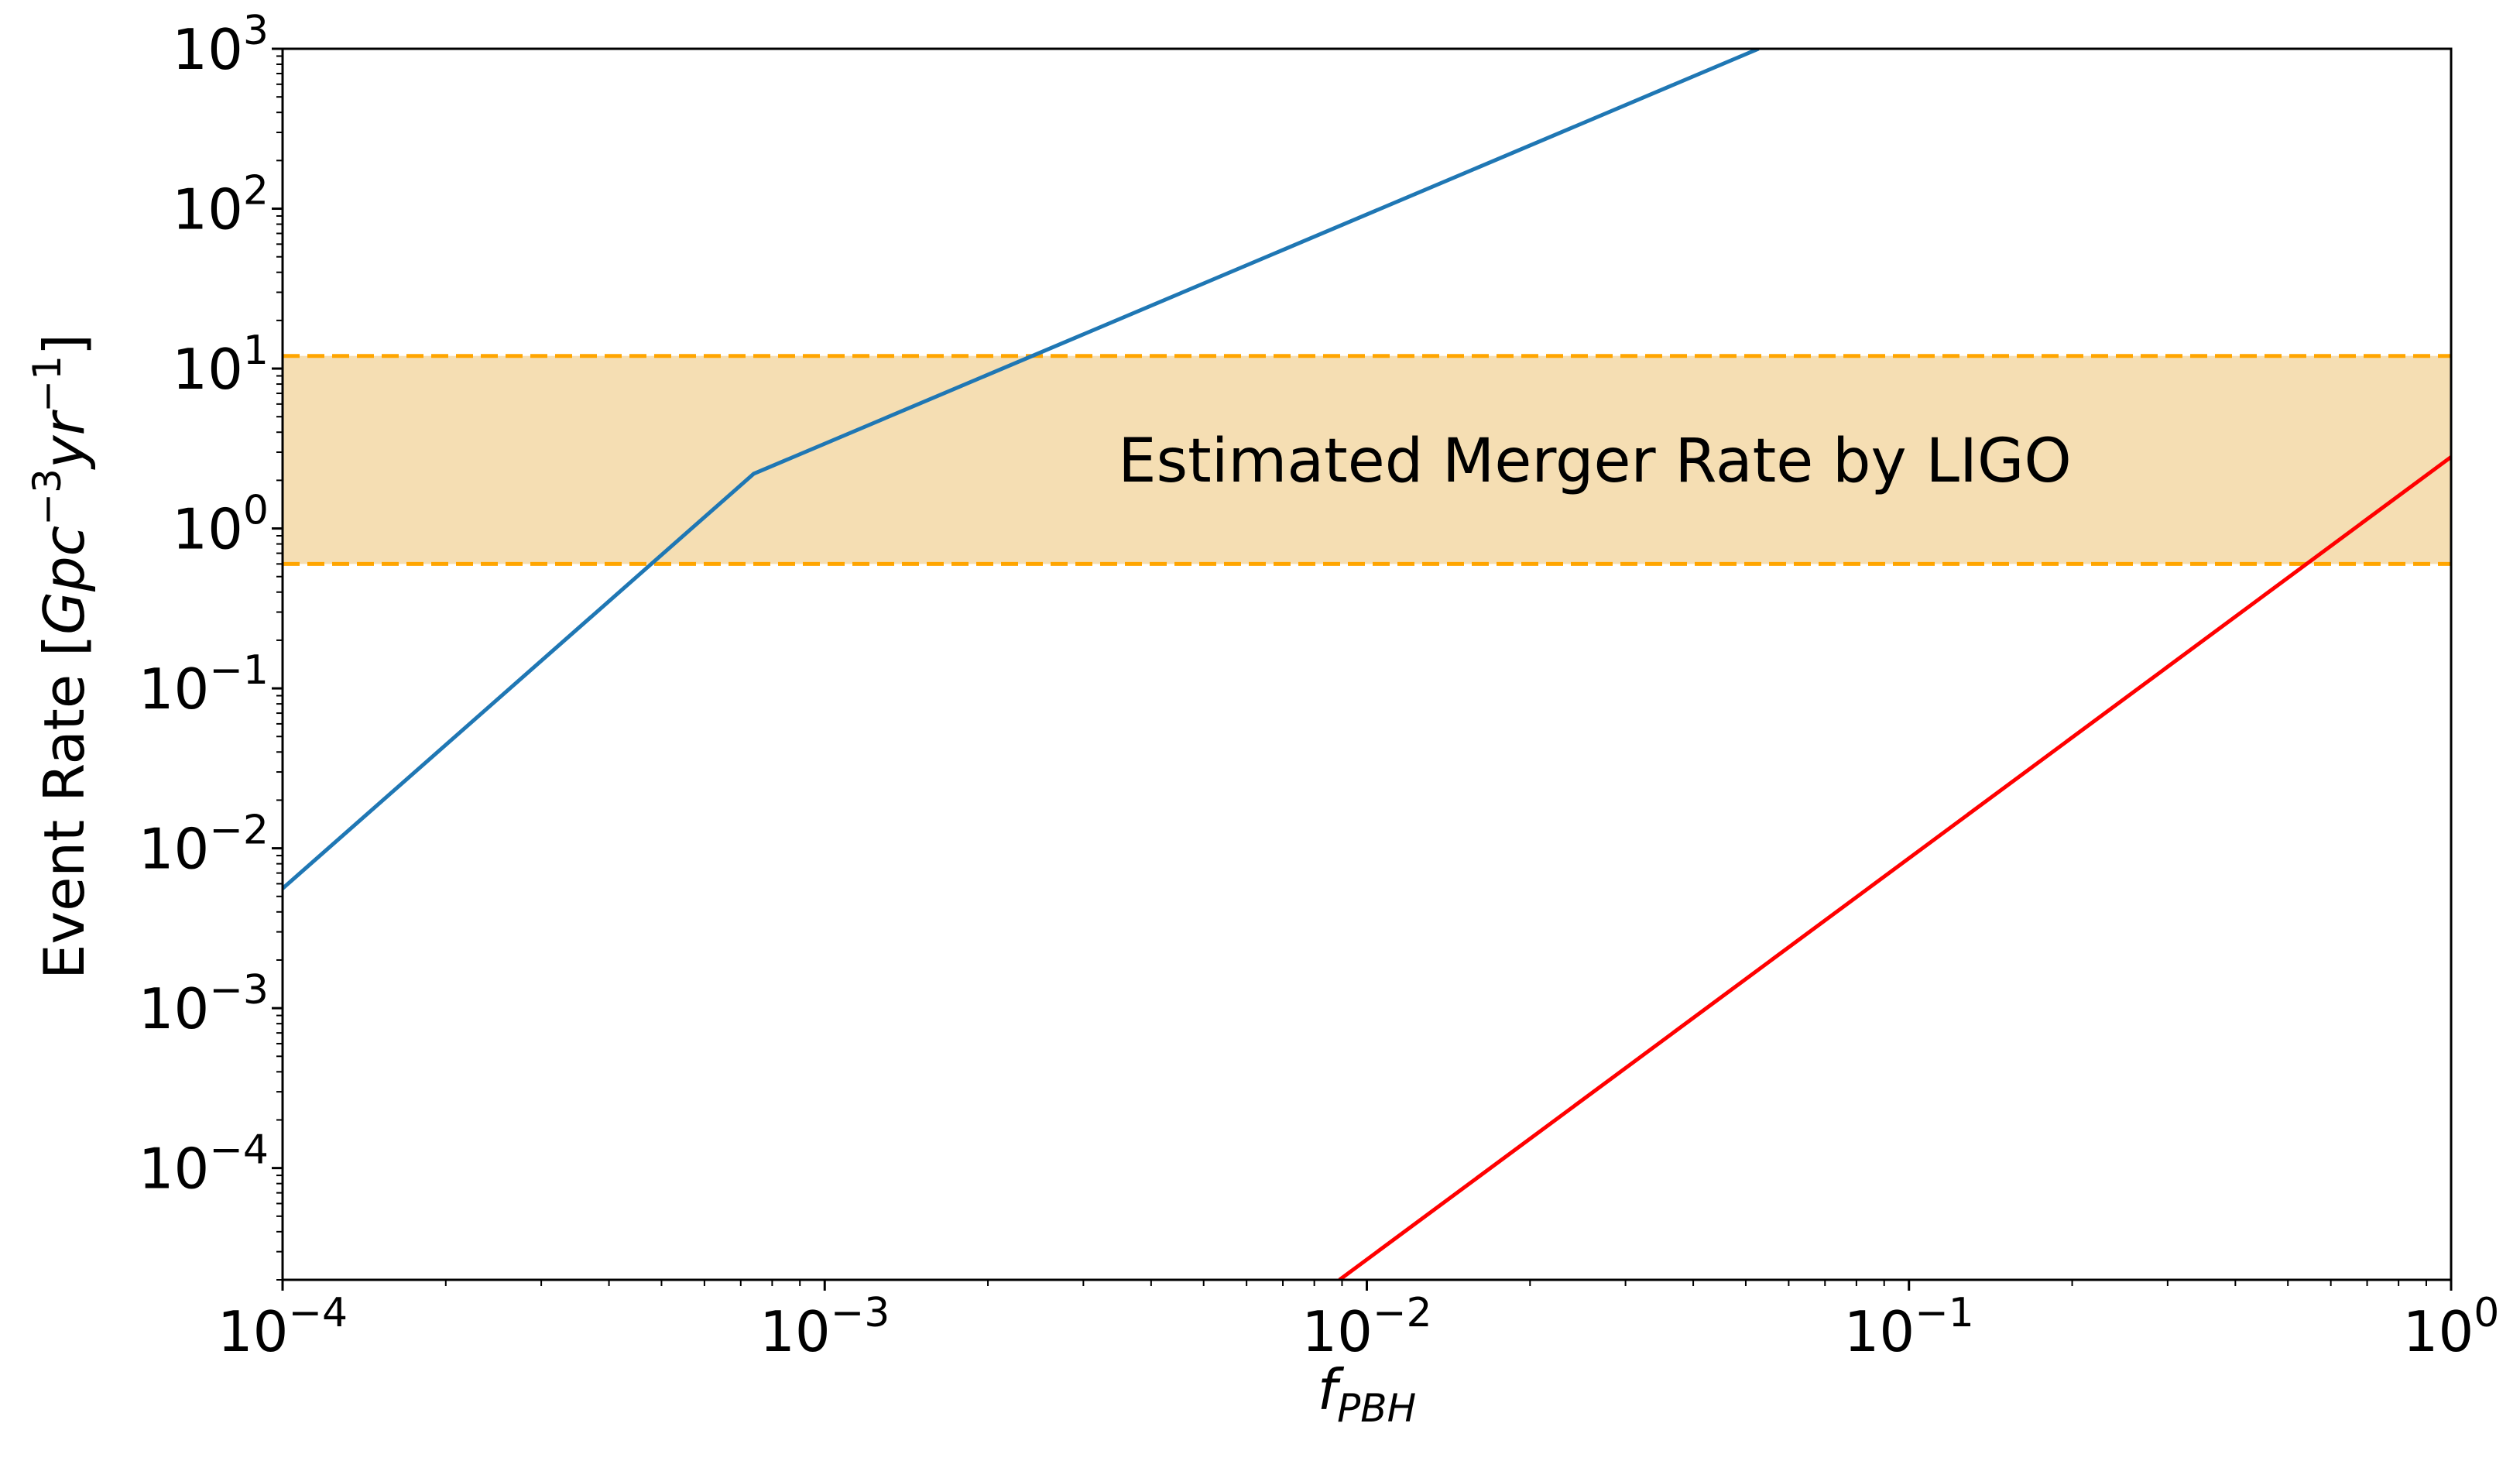  I want to click on y-tick-label: 10⁻³, so click(204, 1004).